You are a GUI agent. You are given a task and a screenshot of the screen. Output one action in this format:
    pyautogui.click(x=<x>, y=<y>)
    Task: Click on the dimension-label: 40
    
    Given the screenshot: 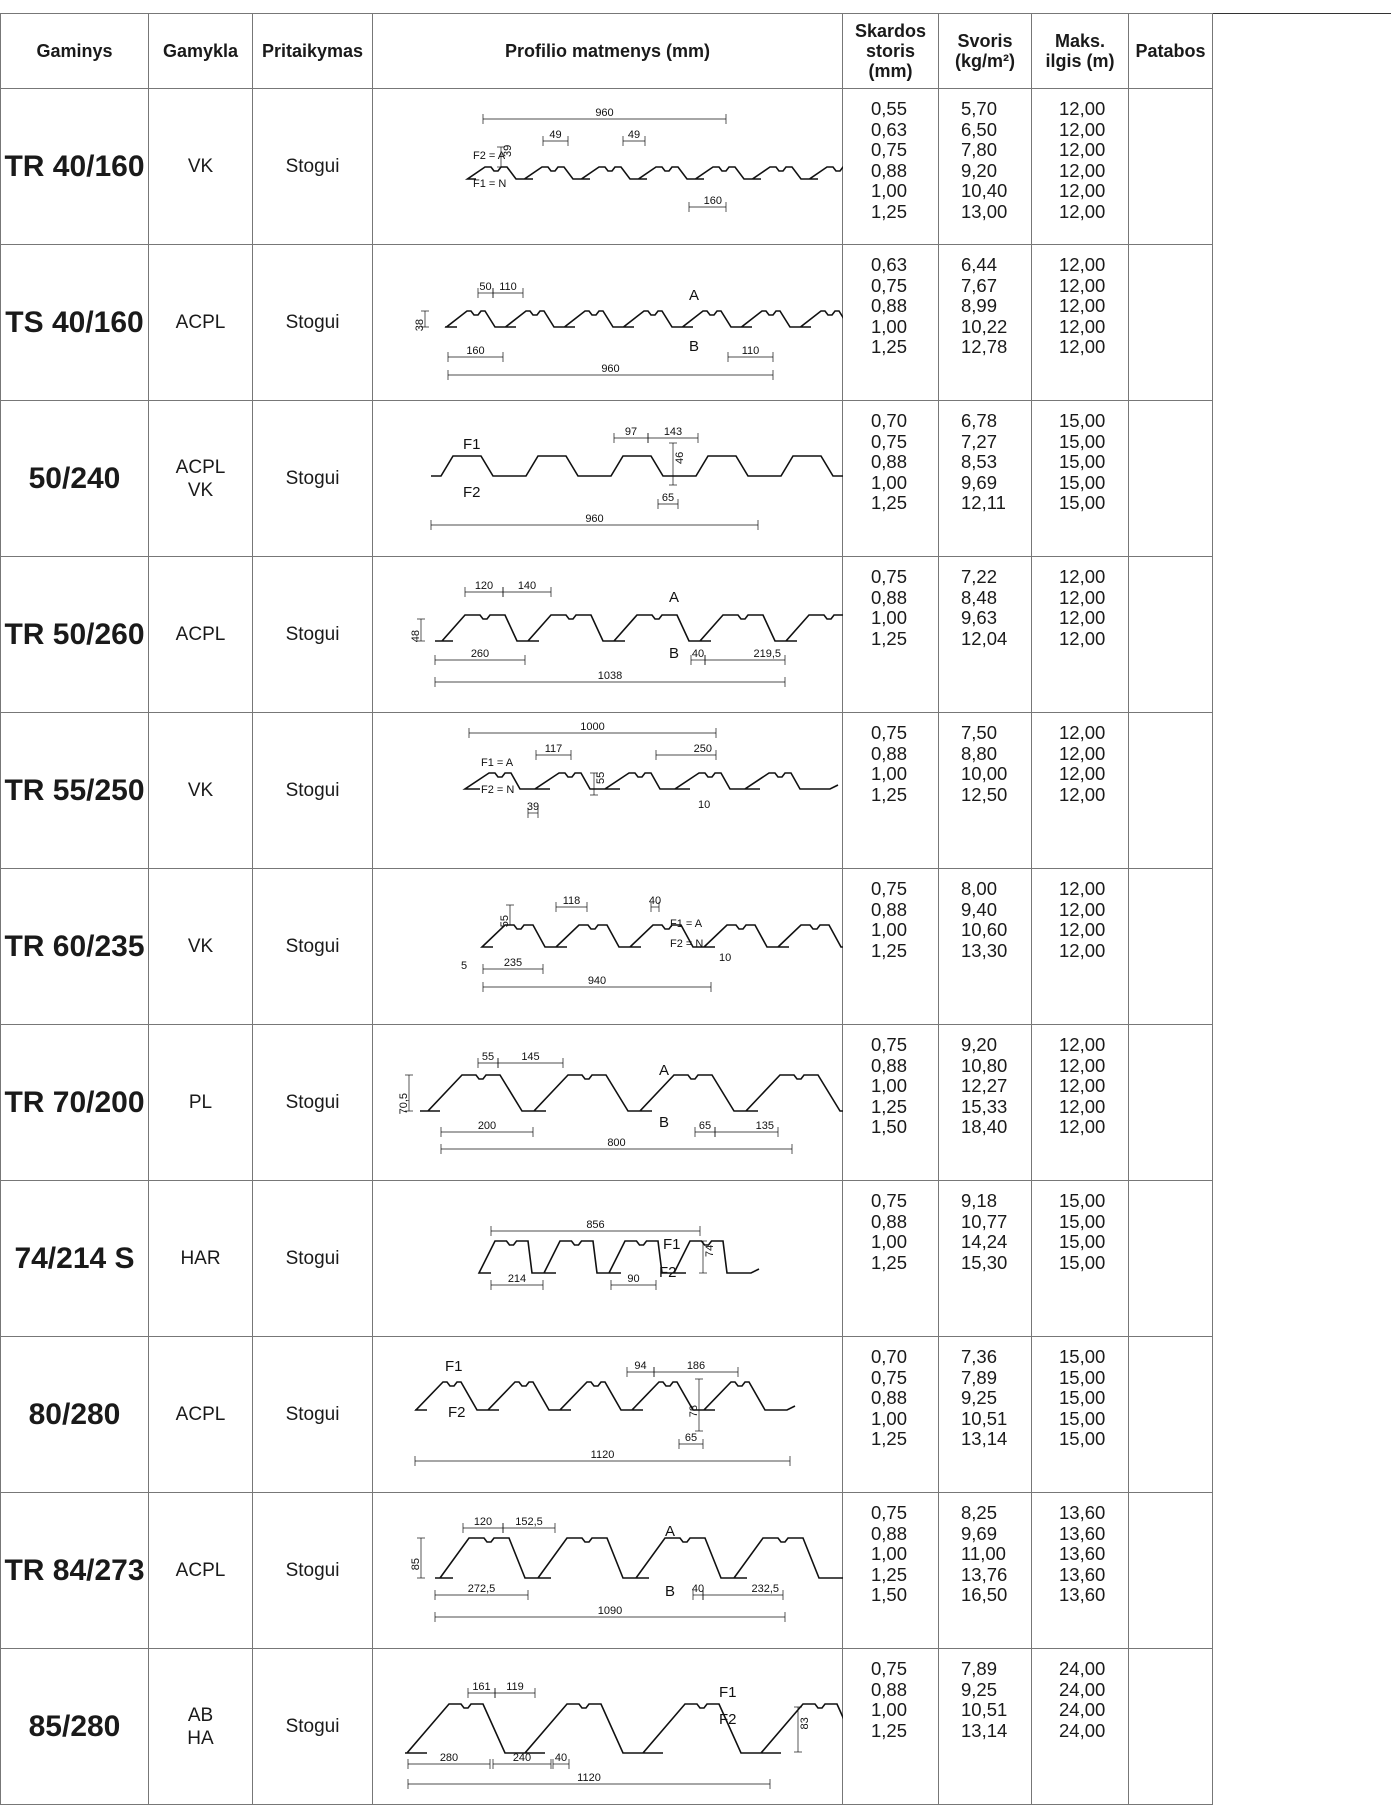 What is the action you would take?
    pyautogui.click(x=698, y=654)
    